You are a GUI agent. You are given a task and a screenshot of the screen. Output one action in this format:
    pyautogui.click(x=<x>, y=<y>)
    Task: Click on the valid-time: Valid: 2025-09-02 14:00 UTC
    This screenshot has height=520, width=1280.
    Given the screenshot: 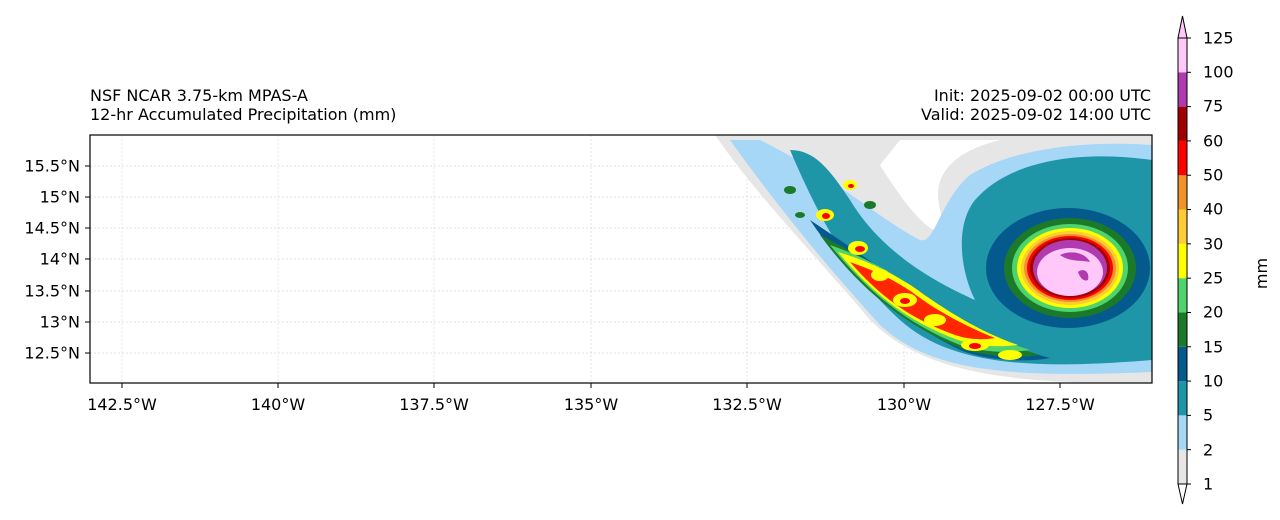 What is the action you would take?
    pyautogui.click(x=1035, y=114)
    